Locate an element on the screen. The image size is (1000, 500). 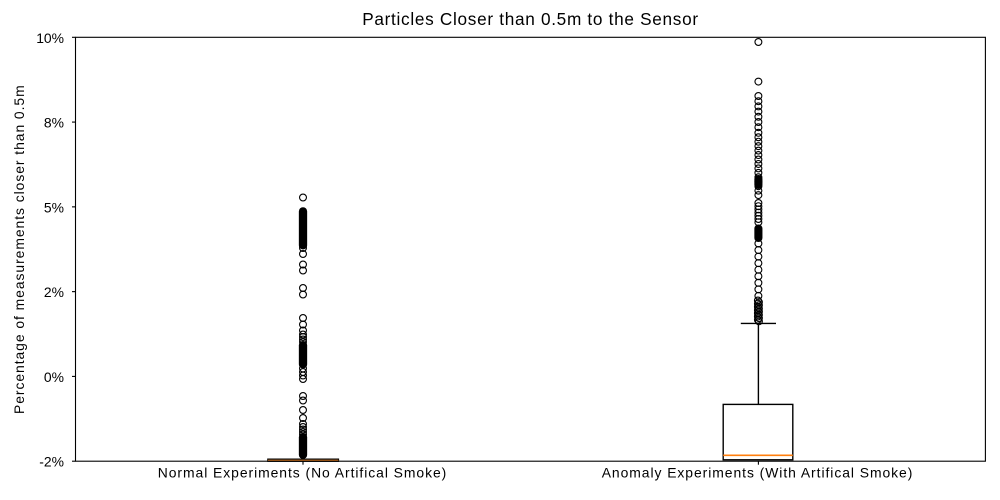
svg-text: 10% is located at coordinates (50, 38).